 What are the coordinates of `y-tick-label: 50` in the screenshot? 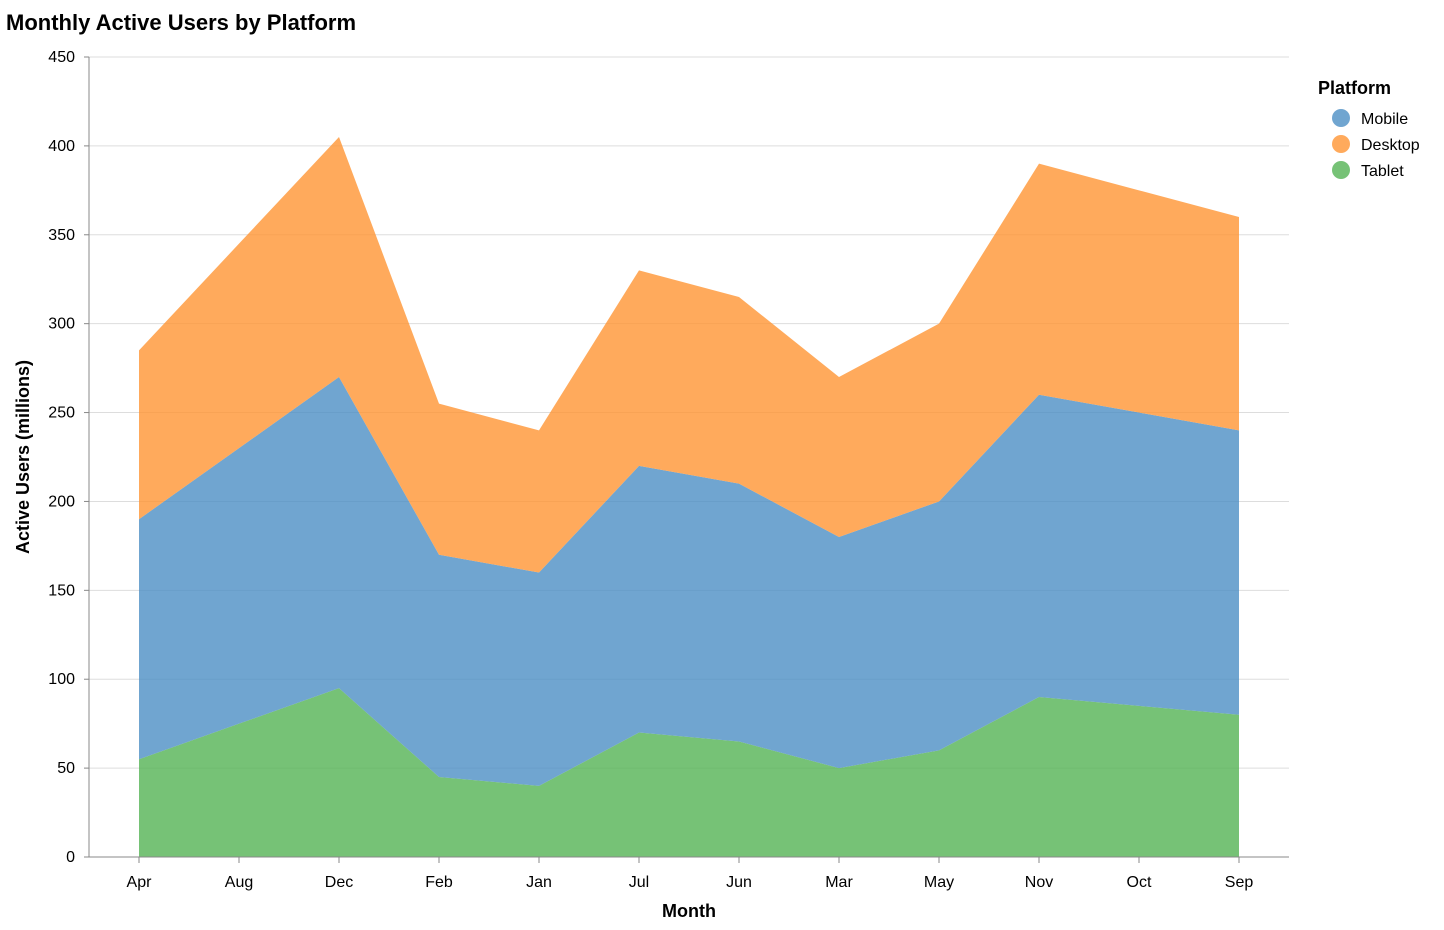 It's located at (66, 768).